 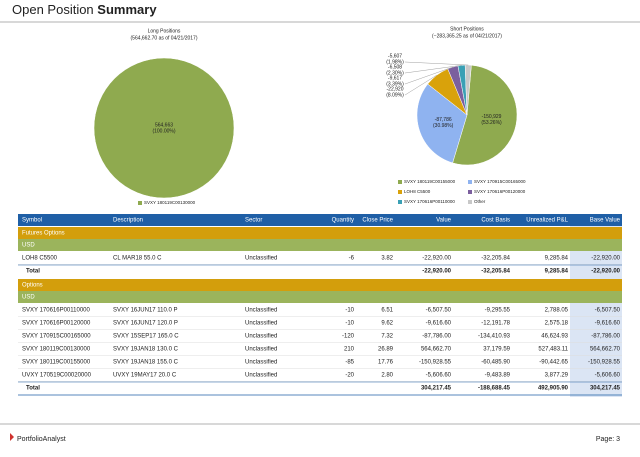 What do you see at coordinates (349, 376) in the screenshot?
I see `cell: -20` at bounding box center [349, 376].